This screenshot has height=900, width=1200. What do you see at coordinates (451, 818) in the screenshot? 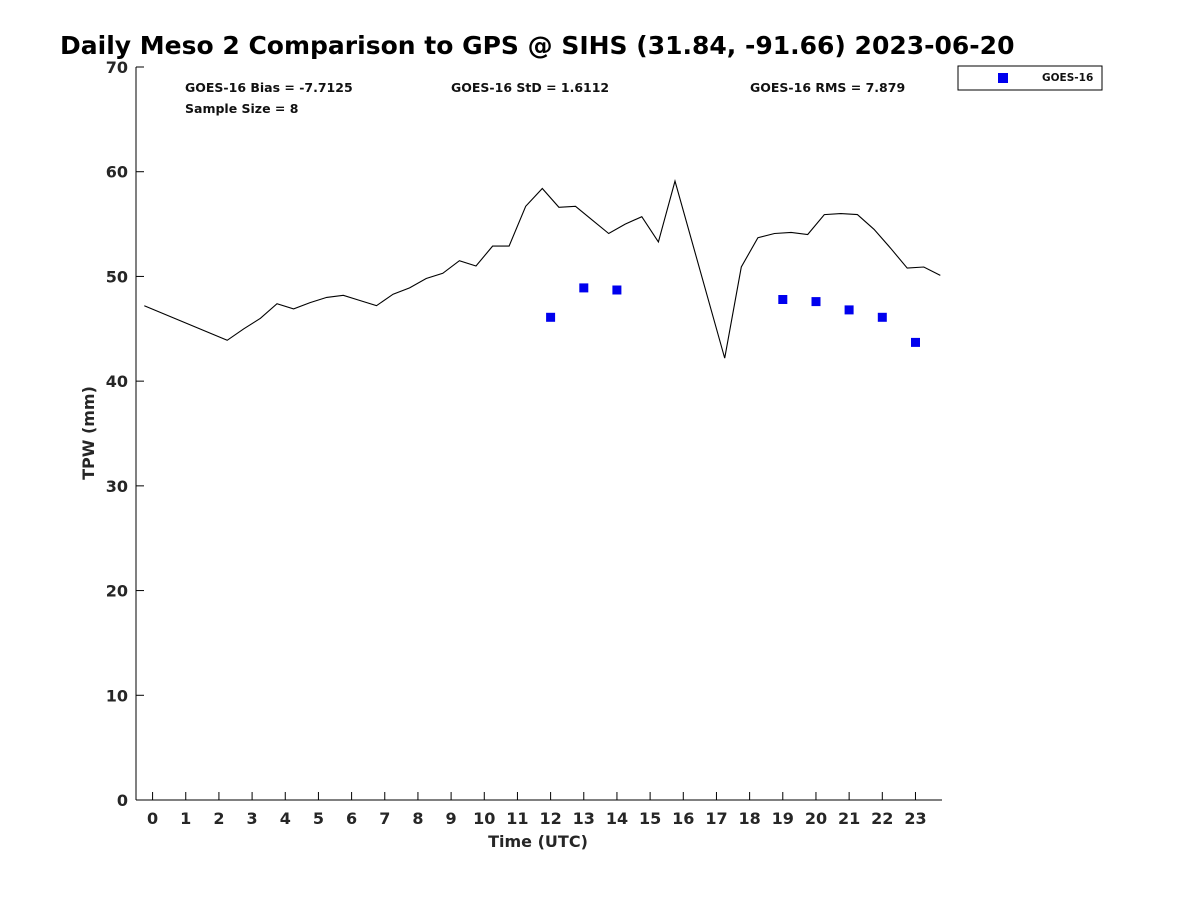
I see `x-tick-label: 9` at bounding box center [451, 818].